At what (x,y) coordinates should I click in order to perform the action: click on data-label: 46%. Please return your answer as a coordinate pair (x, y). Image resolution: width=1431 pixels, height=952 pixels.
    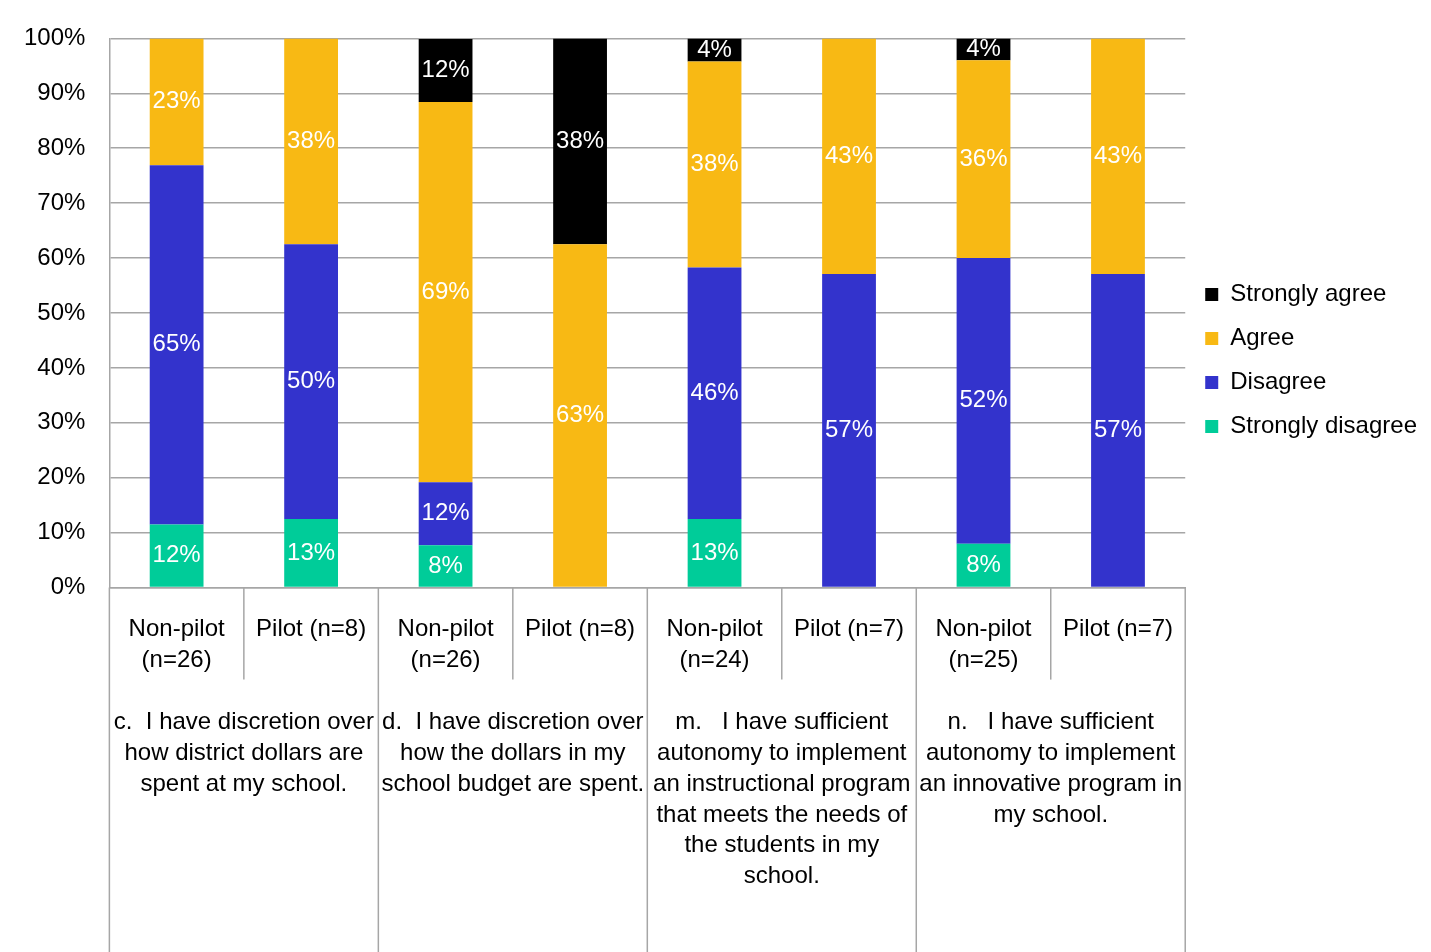
    Looking at the image, I should click on (714, 391).